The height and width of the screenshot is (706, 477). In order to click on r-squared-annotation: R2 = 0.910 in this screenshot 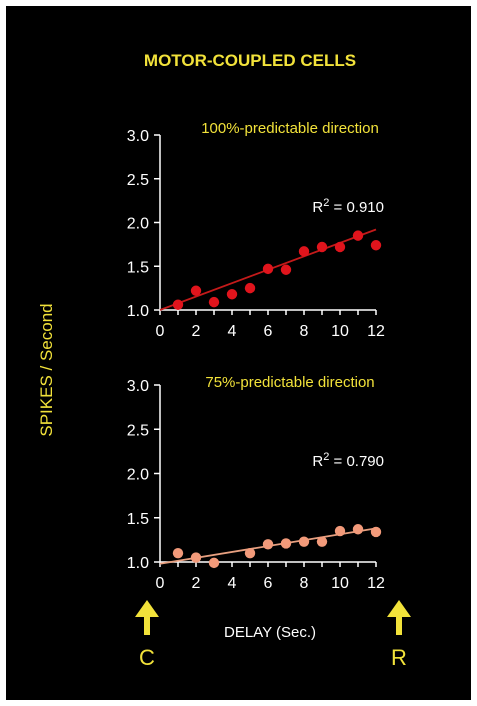, I will do `click(348, 206)`.